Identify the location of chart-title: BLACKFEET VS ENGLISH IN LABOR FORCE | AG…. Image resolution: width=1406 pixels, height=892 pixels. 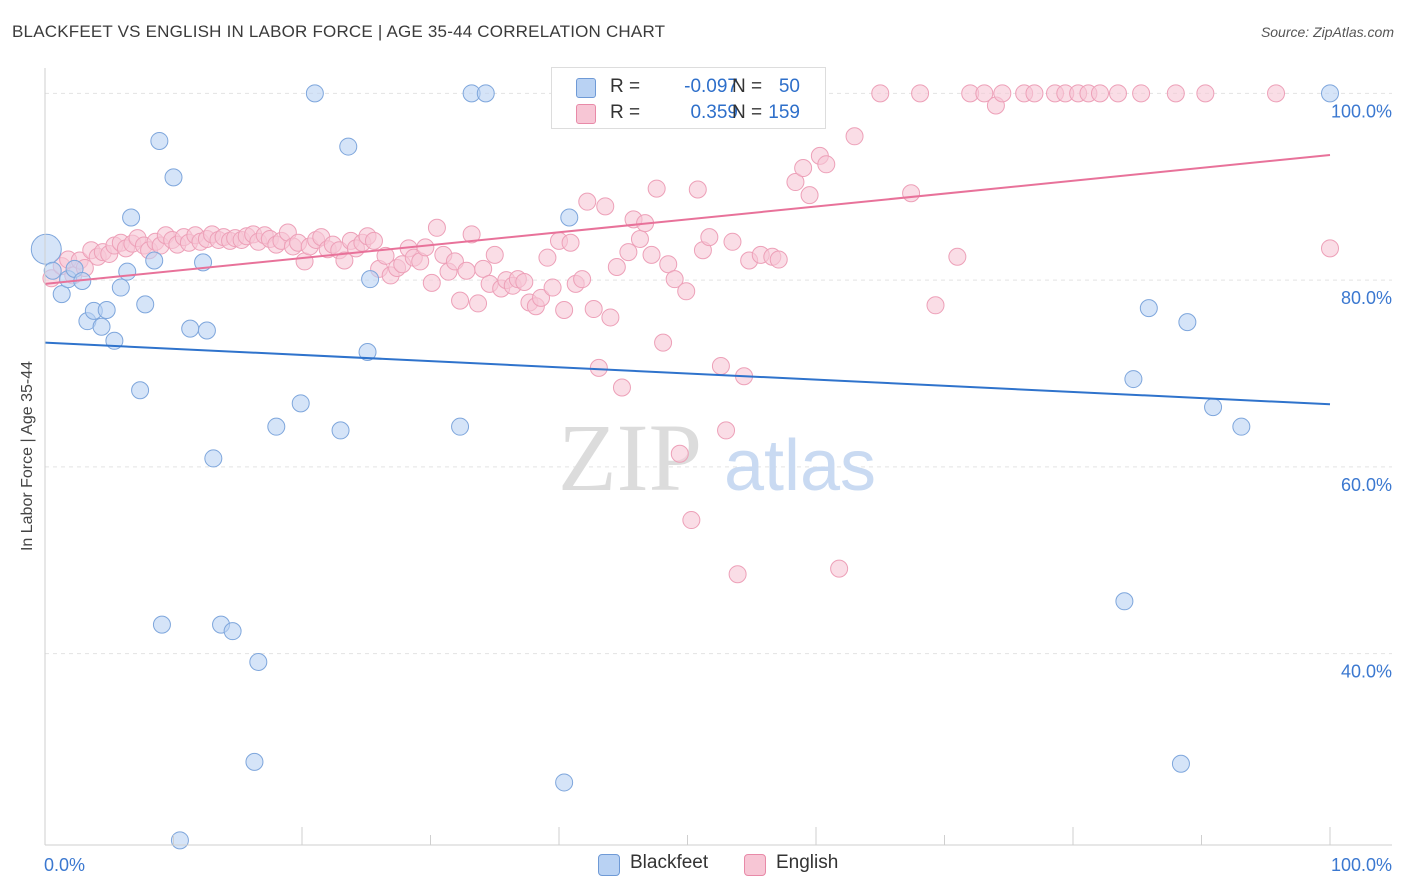
(339, 31).